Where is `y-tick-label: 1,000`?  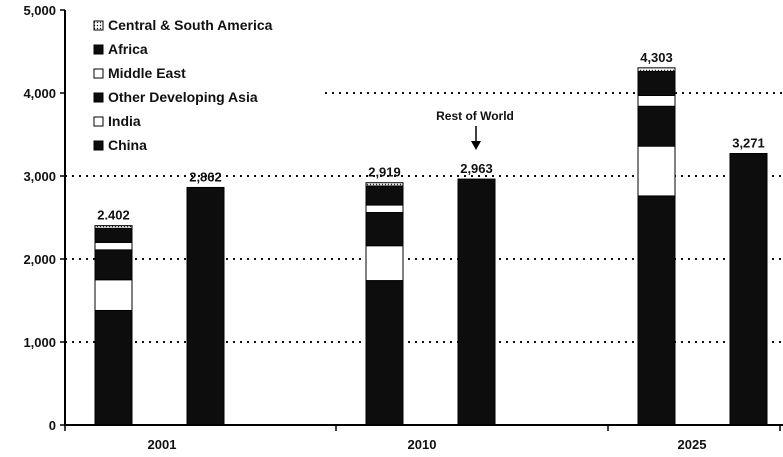
y-tick-label: 1,000 is located at coordinates (39, 342).